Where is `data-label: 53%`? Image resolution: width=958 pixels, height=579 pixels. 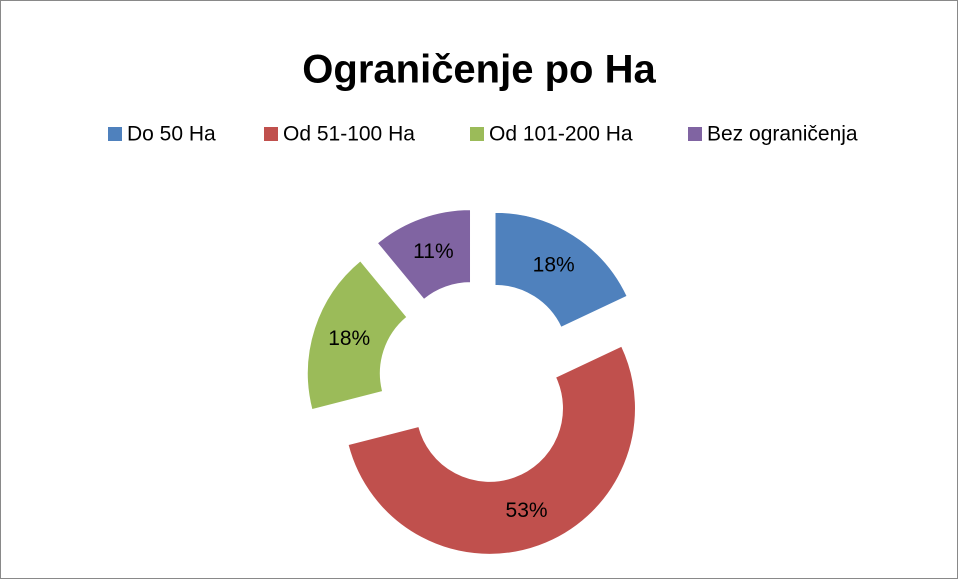
data-label: 53% is located at coordinates (527, 510).